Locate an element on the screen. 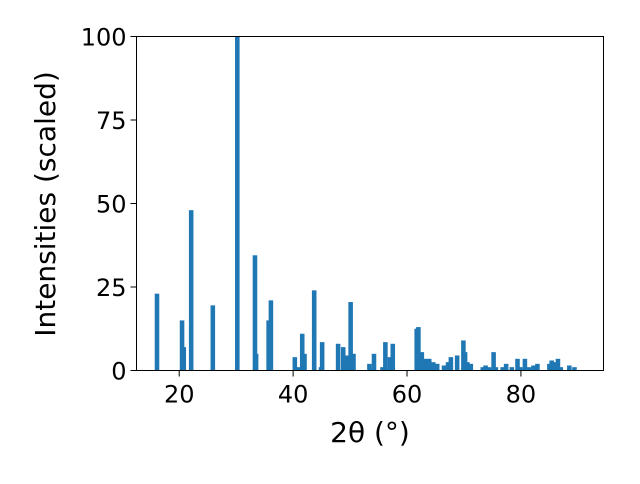 The image size is (640, 484). x-tick-label: 20 is located at coordinates (179, 395).